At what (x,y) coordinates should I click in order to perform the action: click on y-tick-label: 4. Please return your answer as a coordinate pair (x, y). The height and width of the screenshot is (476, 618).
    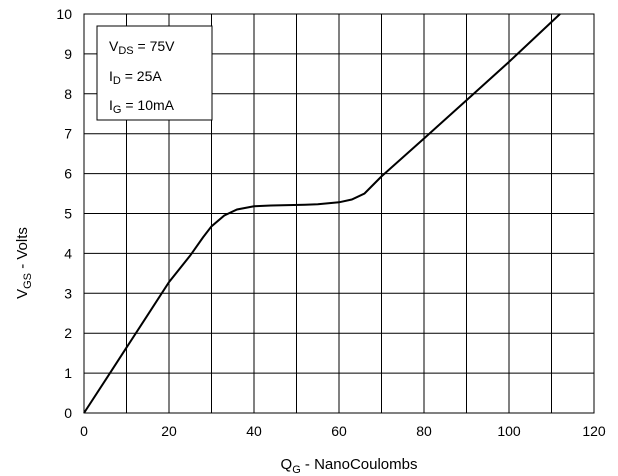
    Looking at the image, I should click on (68, 253).